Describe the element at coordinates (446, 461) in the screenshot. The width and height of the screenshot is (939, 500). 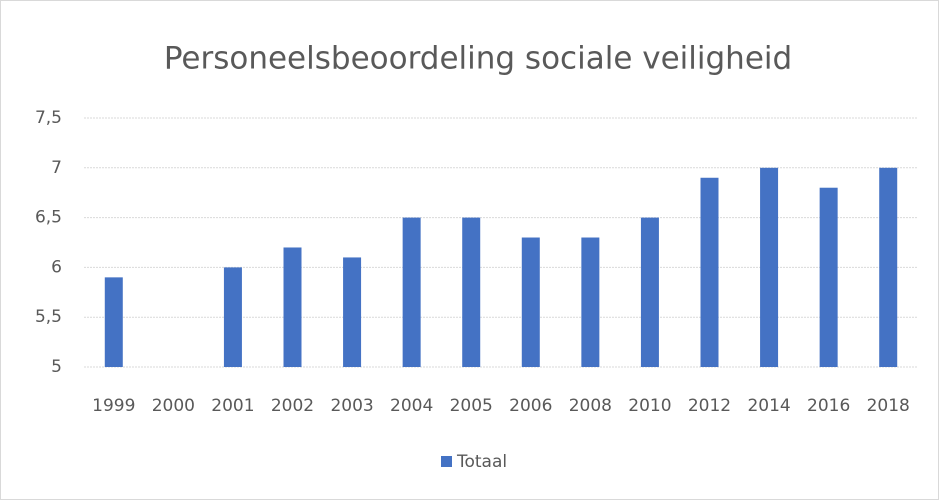
I see `legend-swatch` at that location.